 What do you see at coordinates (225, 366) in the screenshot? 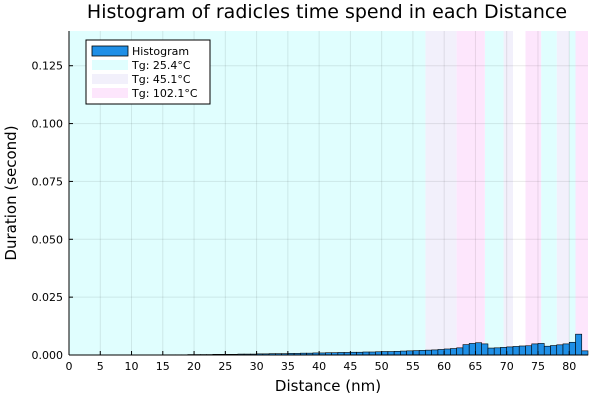
I see `x-tick-label: 25` at bounding box center [225, 366].